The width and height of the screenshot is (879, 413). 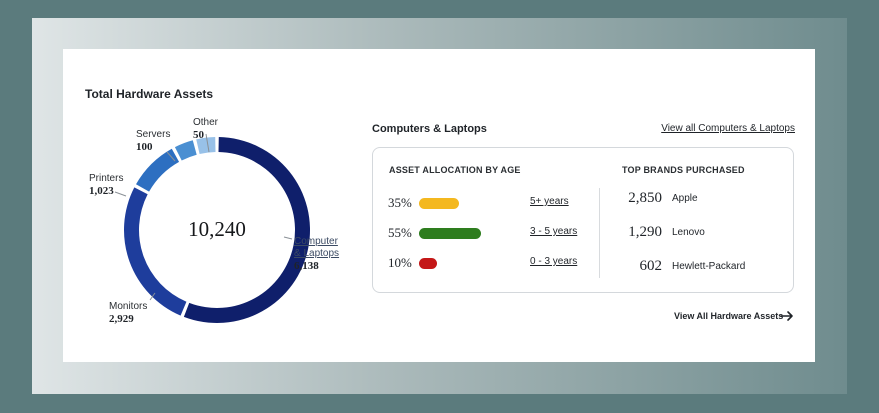 What do you see at coordinates (483, 232) in the screenshot?
I see `age-row-3to5: 55% 3 - 5 years` at bounding box center [483, 232].